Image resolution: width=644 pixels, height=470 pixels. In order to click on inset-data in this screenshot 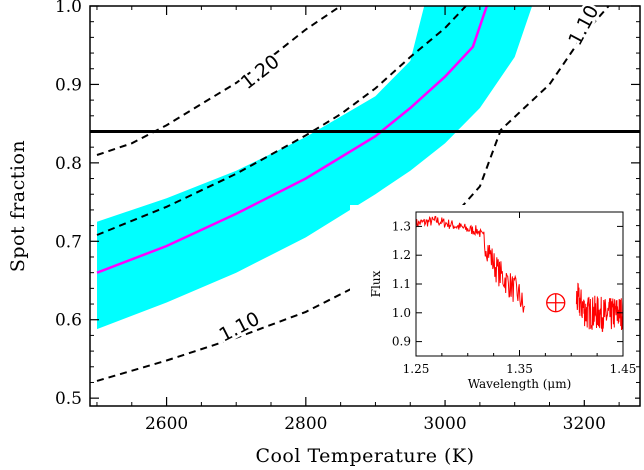, I will do `click(519, 273)`.